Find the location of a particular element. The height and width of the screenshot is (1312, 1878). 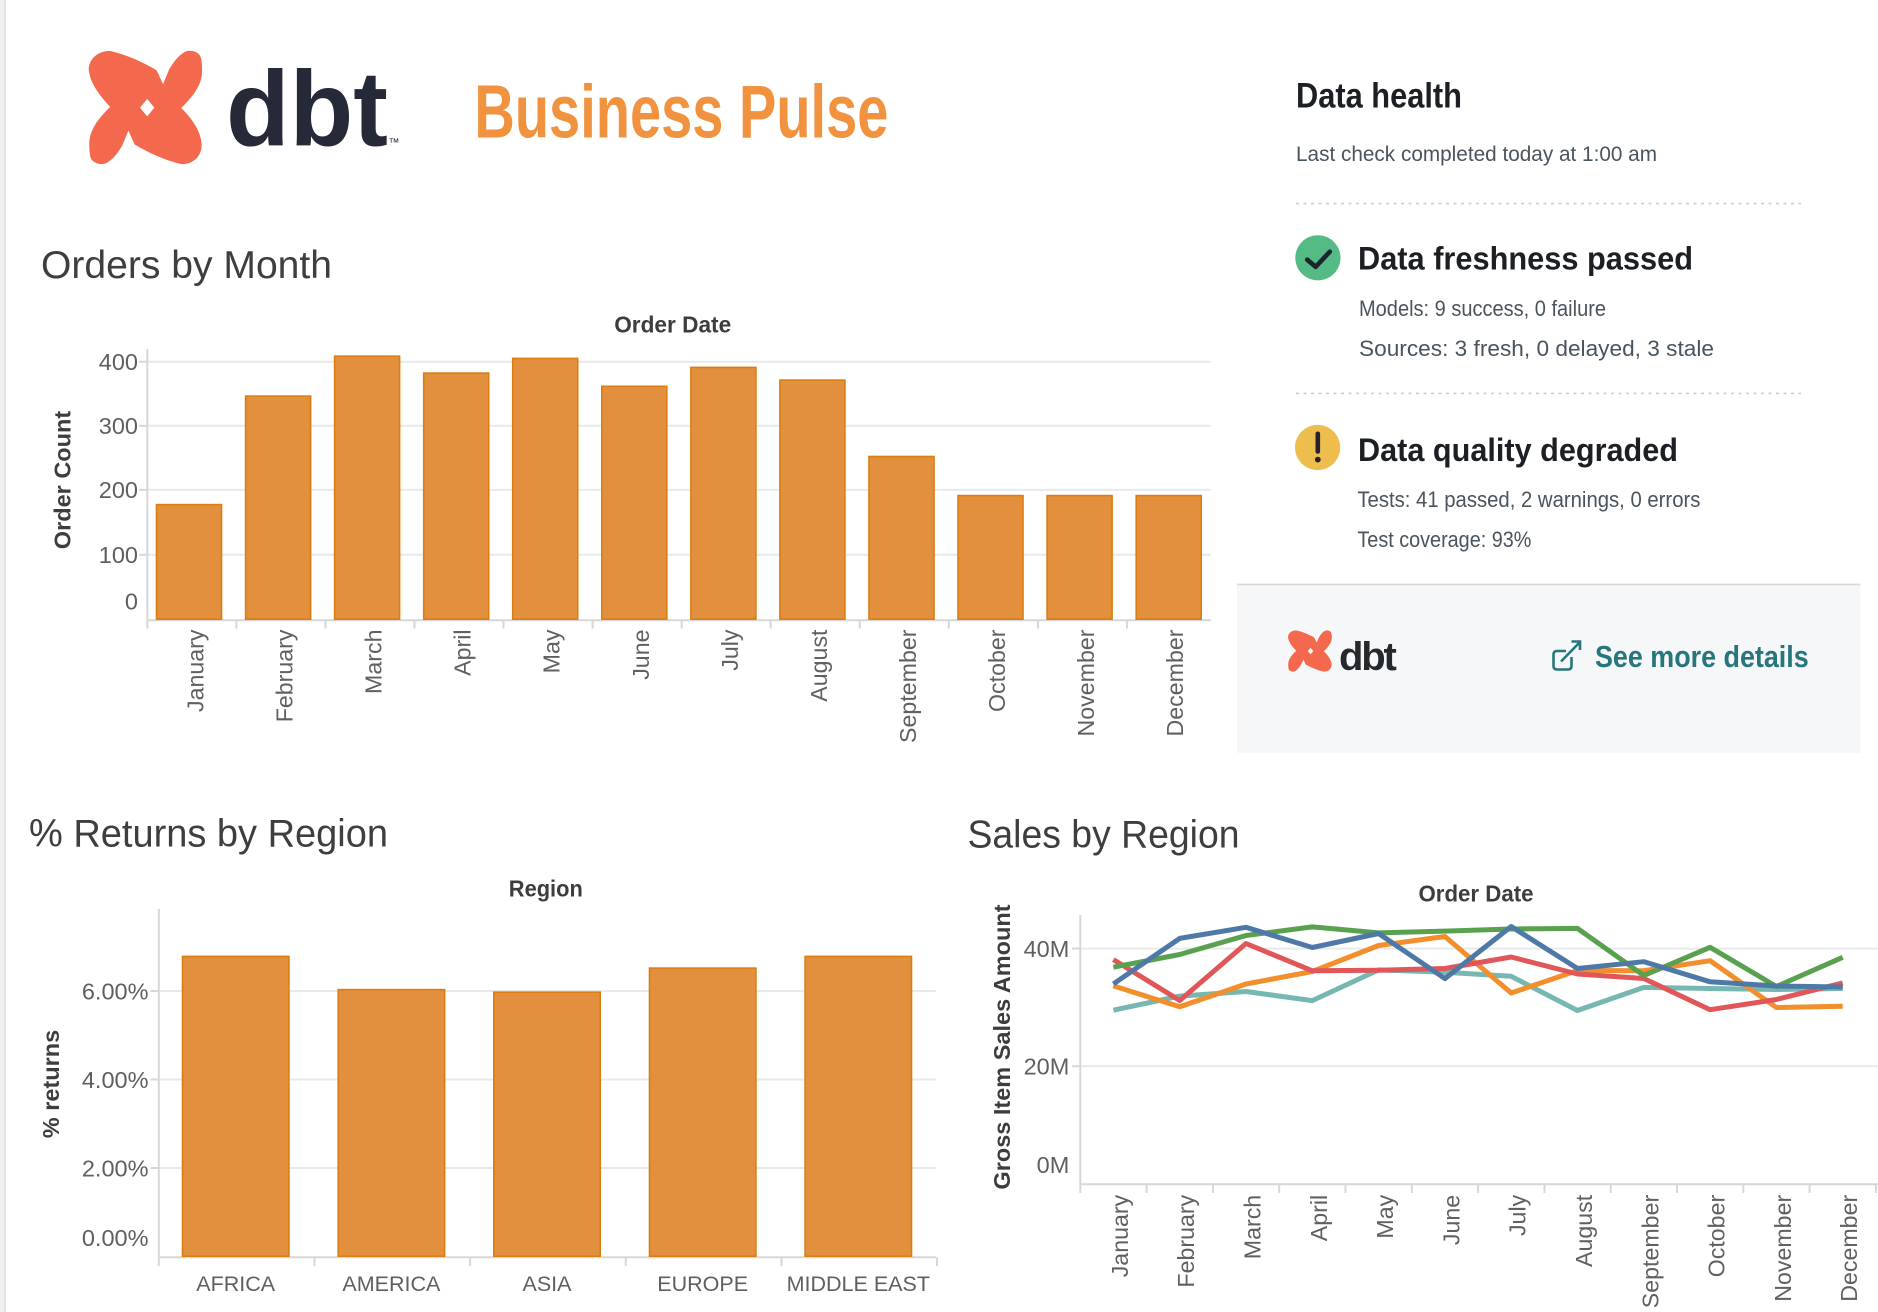

svg-text: Sales by Region is located at coordinates (1104, 834).